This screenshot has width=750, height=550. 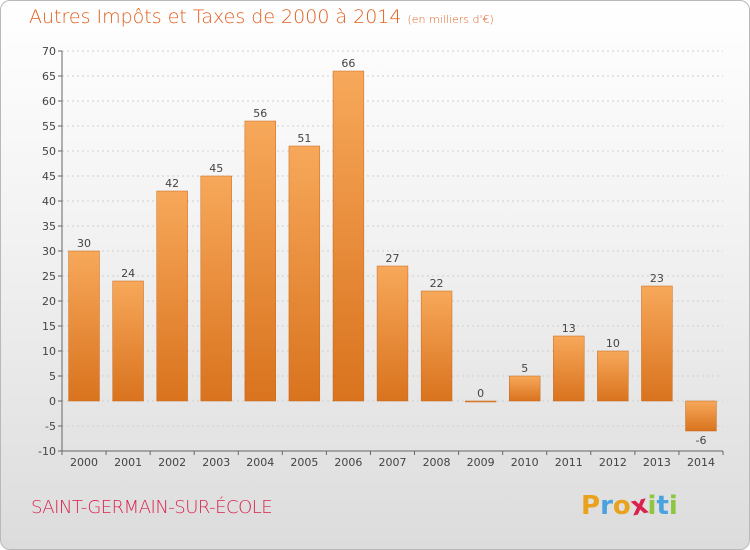 What do you see at coordinates (569, 462) in the screenshot?
I see `x-tick-label-2011: 2011` at bounding box center [569, 462].